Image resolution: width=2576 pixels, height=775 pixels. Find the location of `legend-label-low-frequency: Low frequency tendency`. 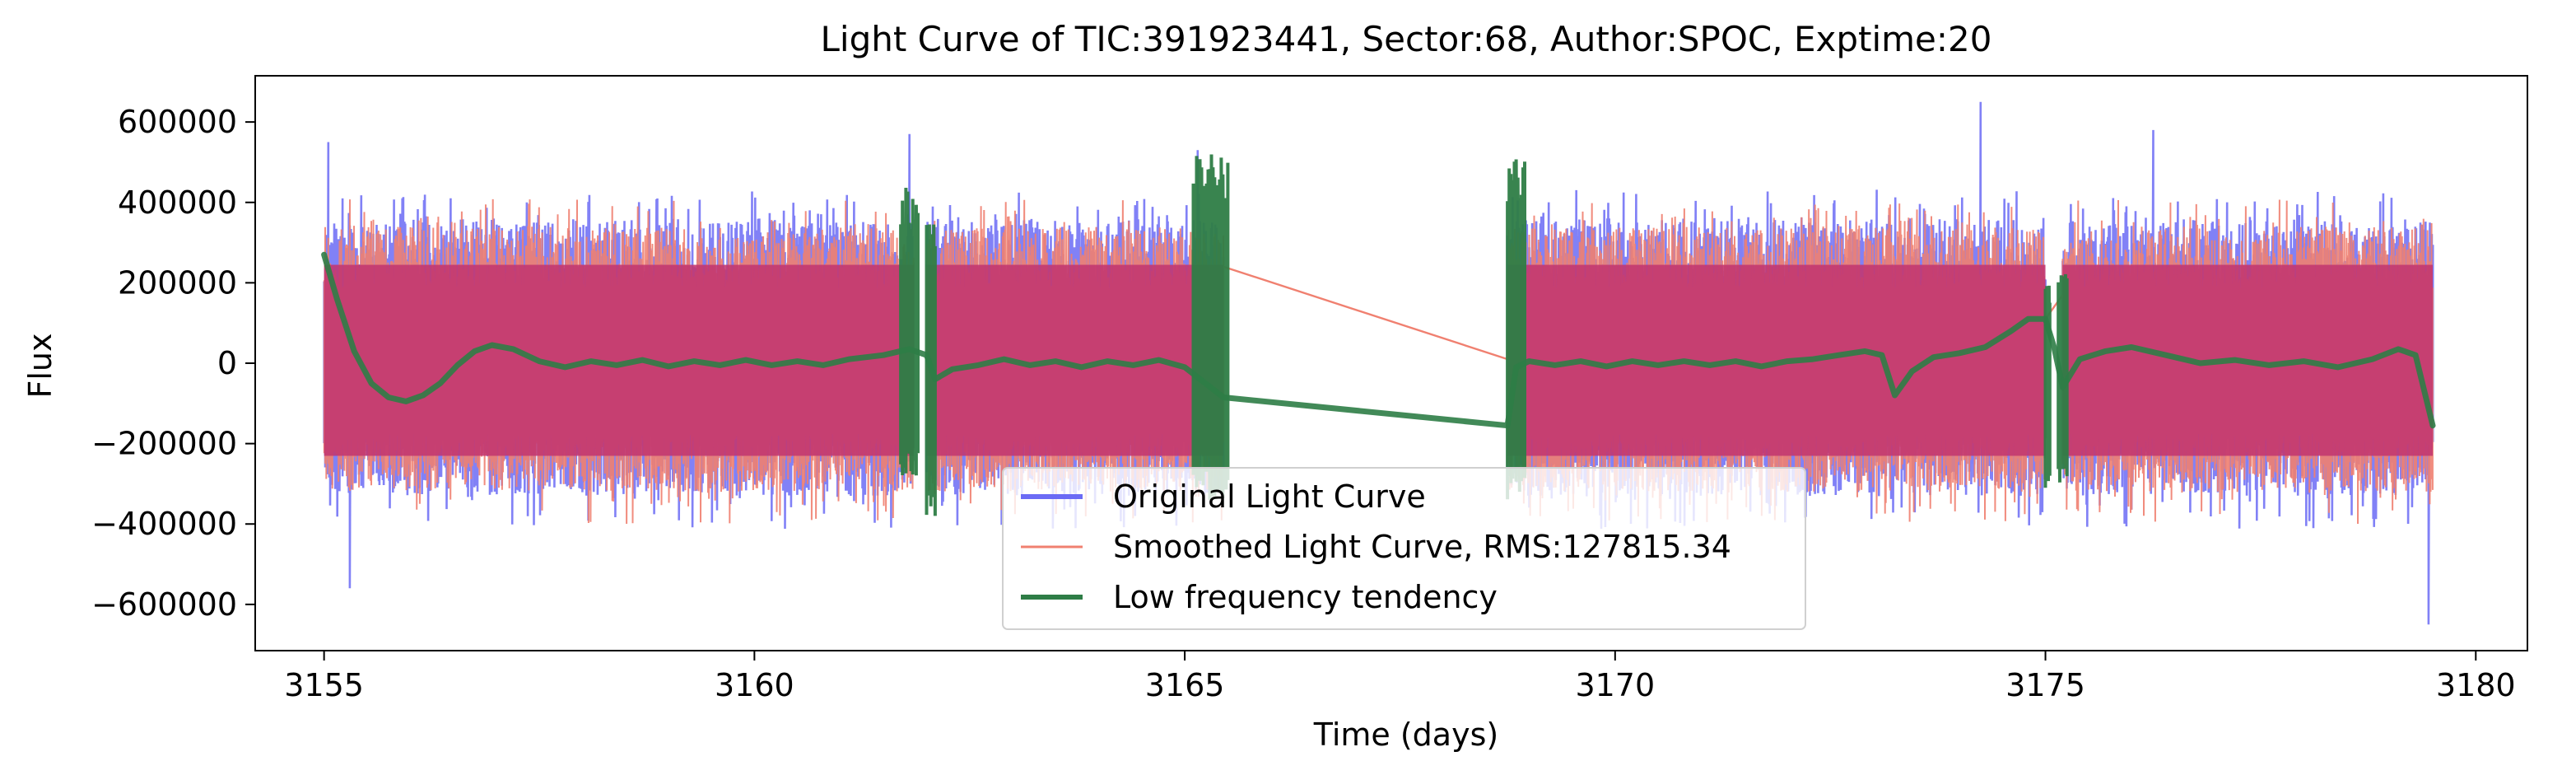

legend-label-low-frequency: Low frequency tendency is located at coordinates (1305, 597).